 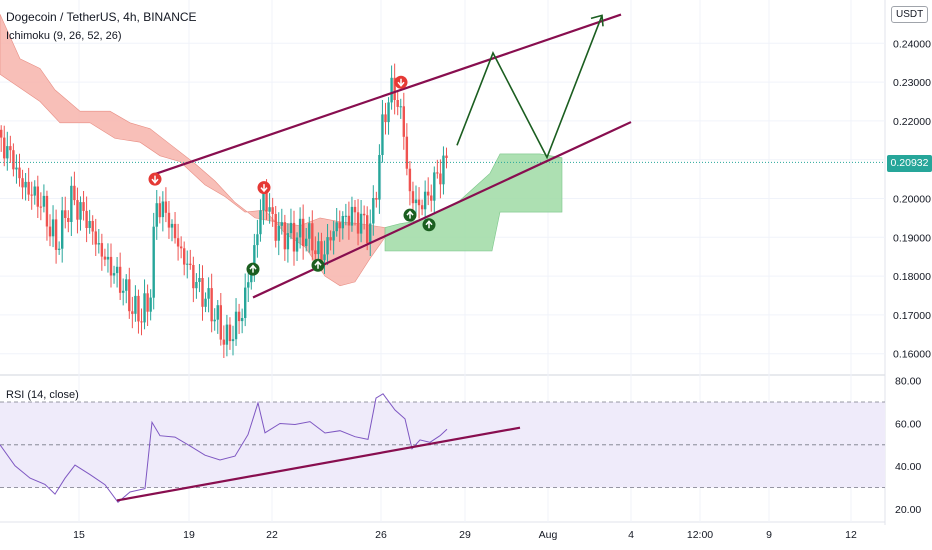 I want to click on sell-signal-icon, so click(x=401, y=82).